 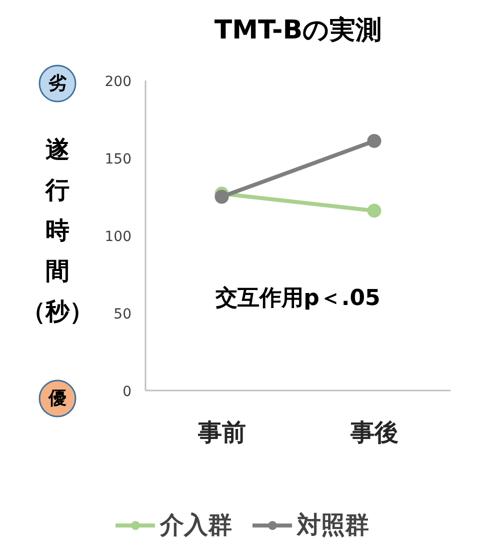 What do you see at coordinates (297, 298) in the screenshot?
I see `annotation: 交互作用p＜.05` at bounding box center [297, 298].